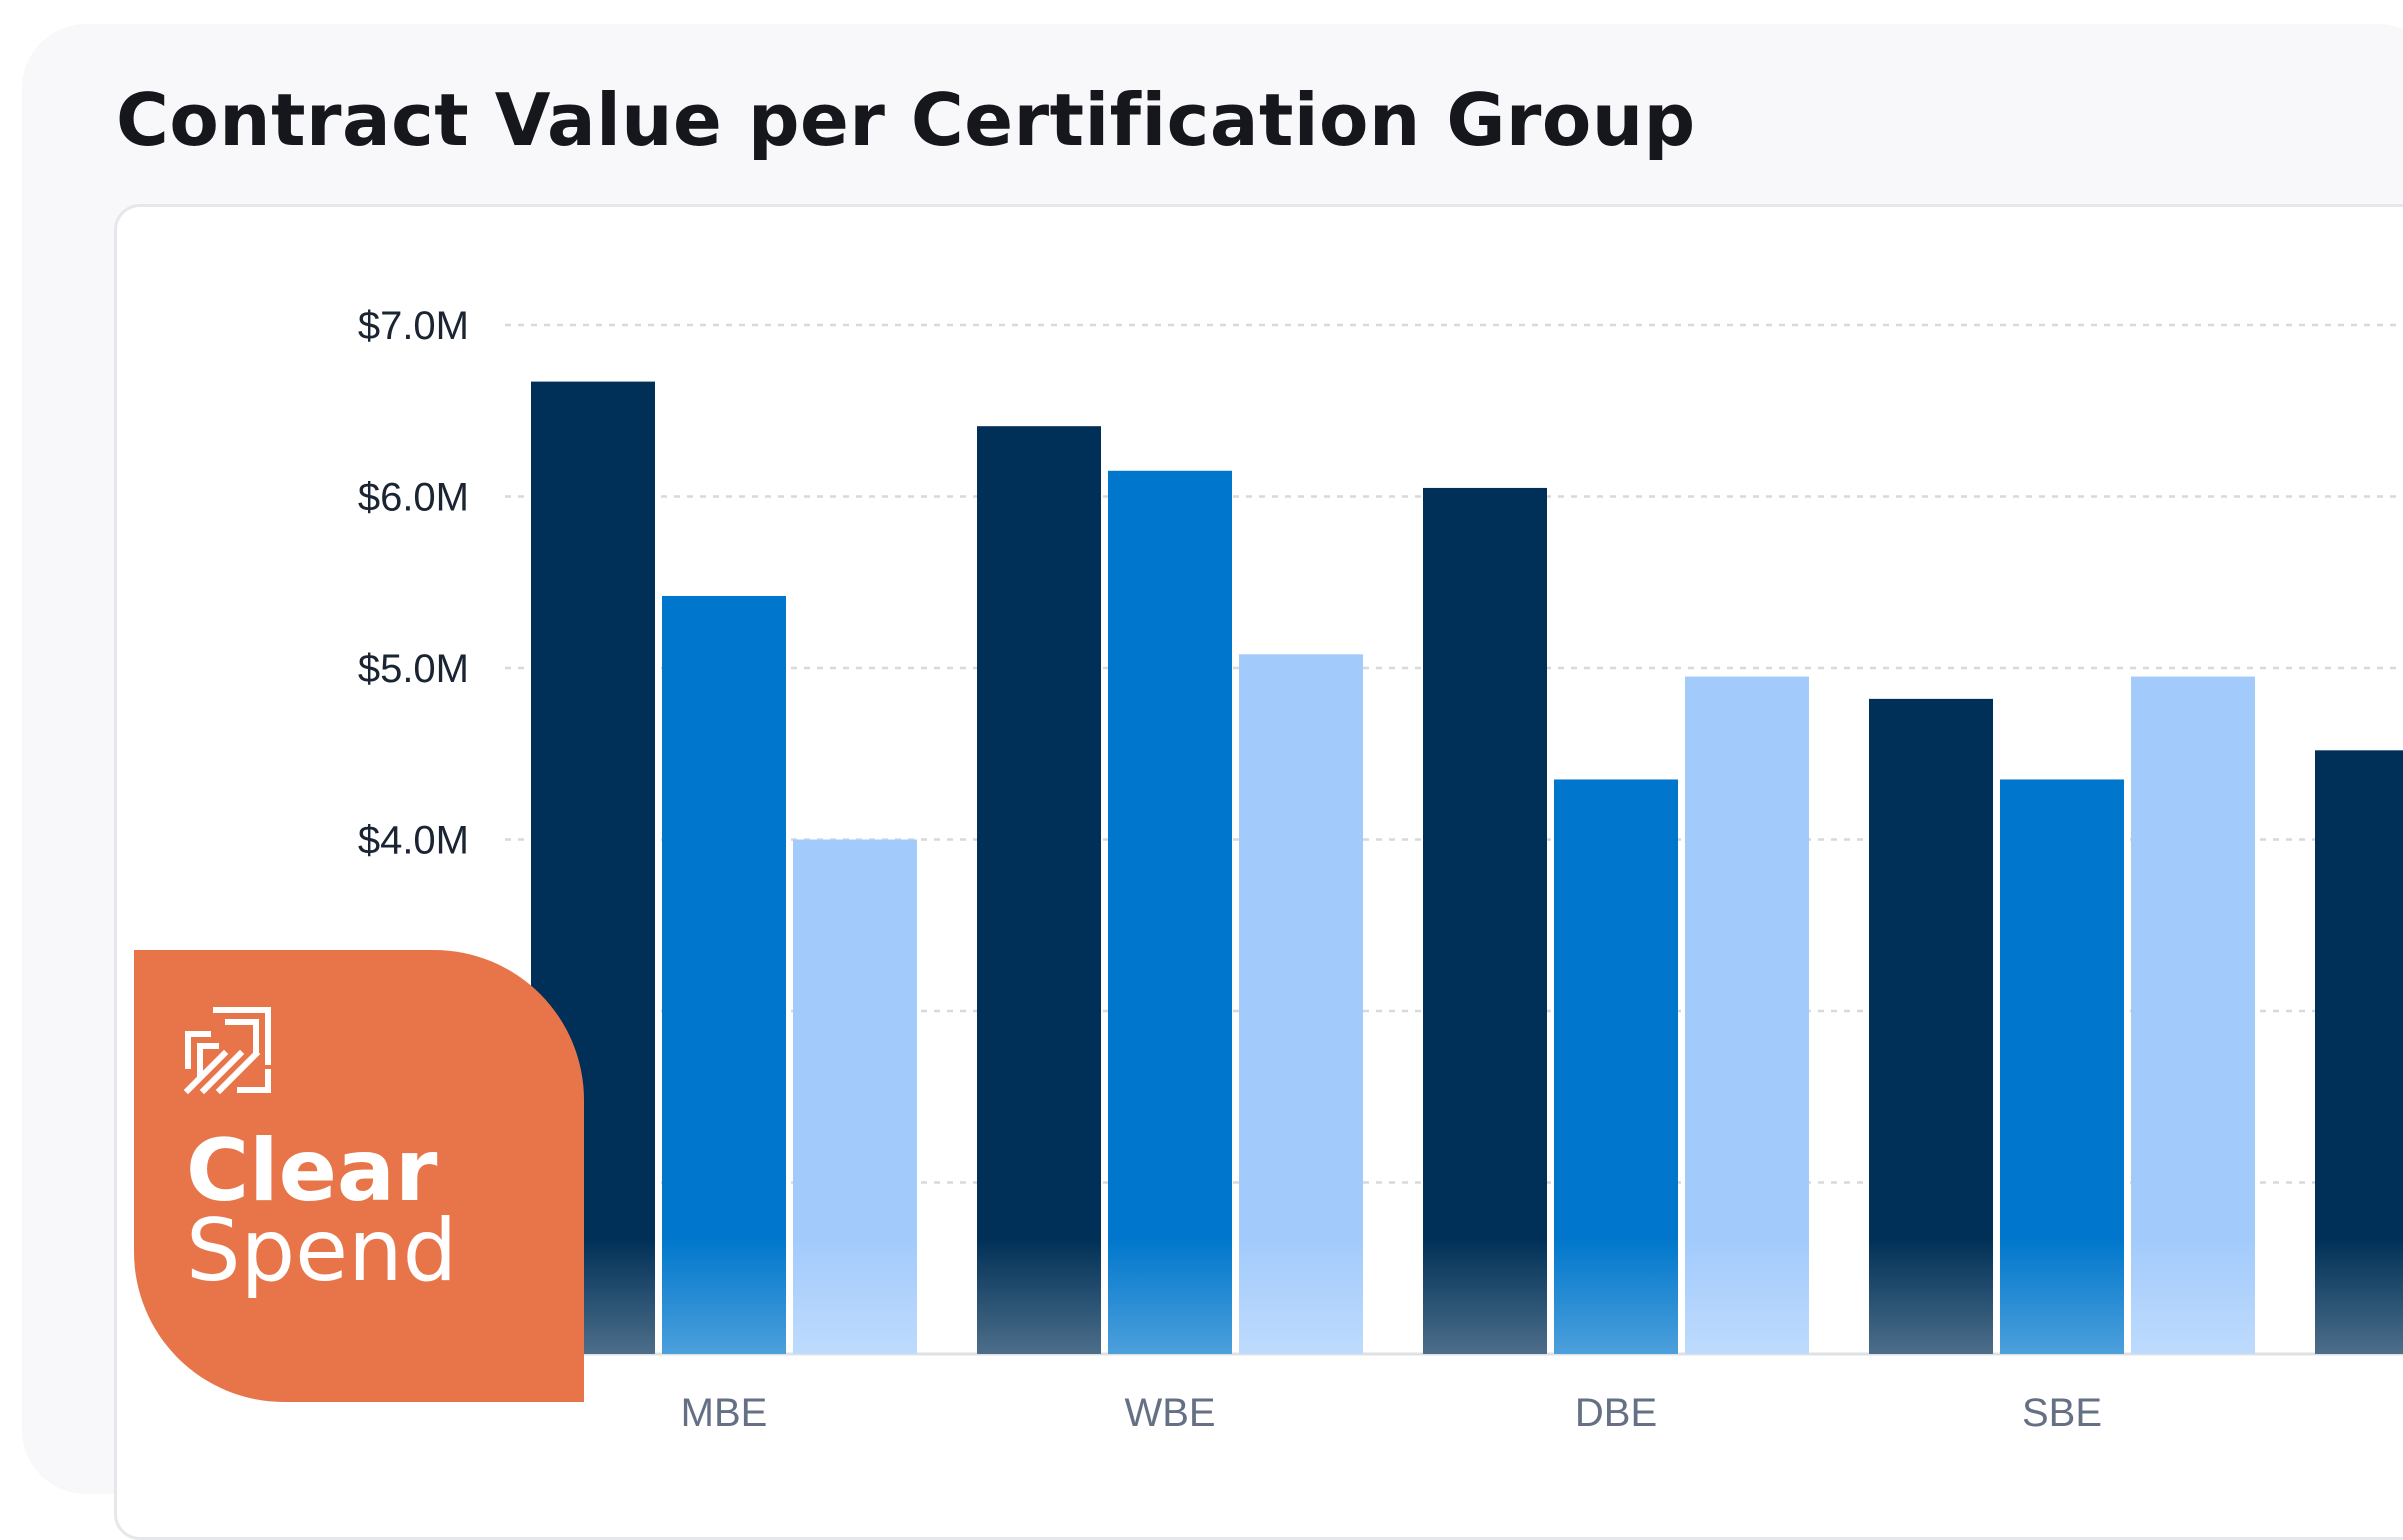 The image size is (2403, 1540). I want to click on x-category-label: WBE, so click(1169, 1413).